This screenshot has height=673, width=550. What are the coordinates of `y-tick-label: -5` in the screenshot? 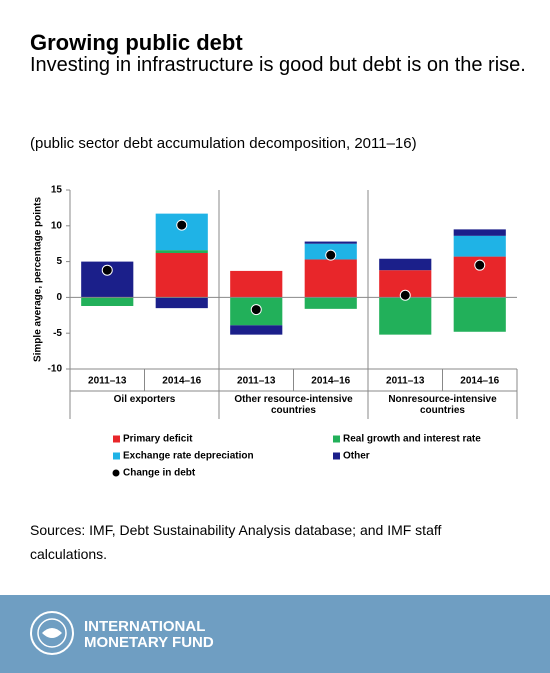 It's located at (57, 333).